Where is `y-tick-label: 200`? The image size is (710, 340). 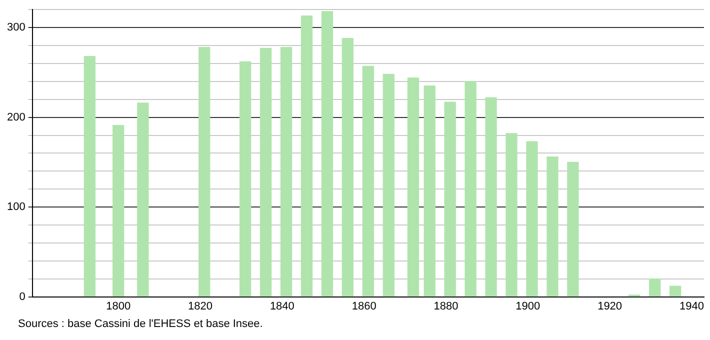
y-tick-label: 200 is located at coordinates (16, 117).